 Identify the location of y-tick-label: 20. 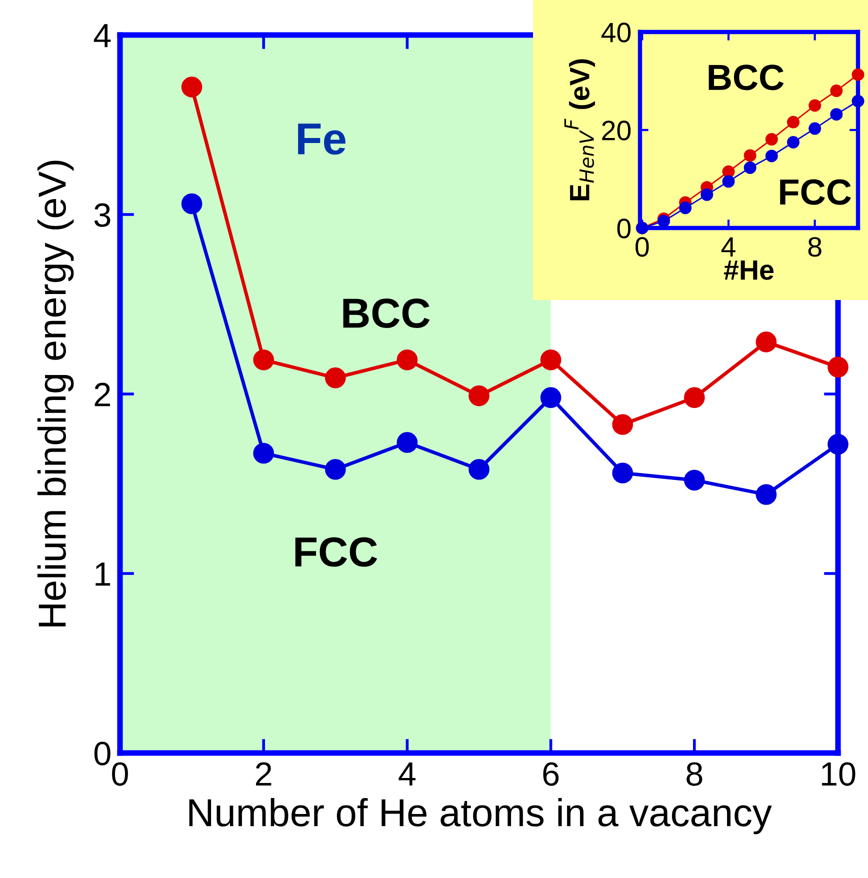
(616, 130).